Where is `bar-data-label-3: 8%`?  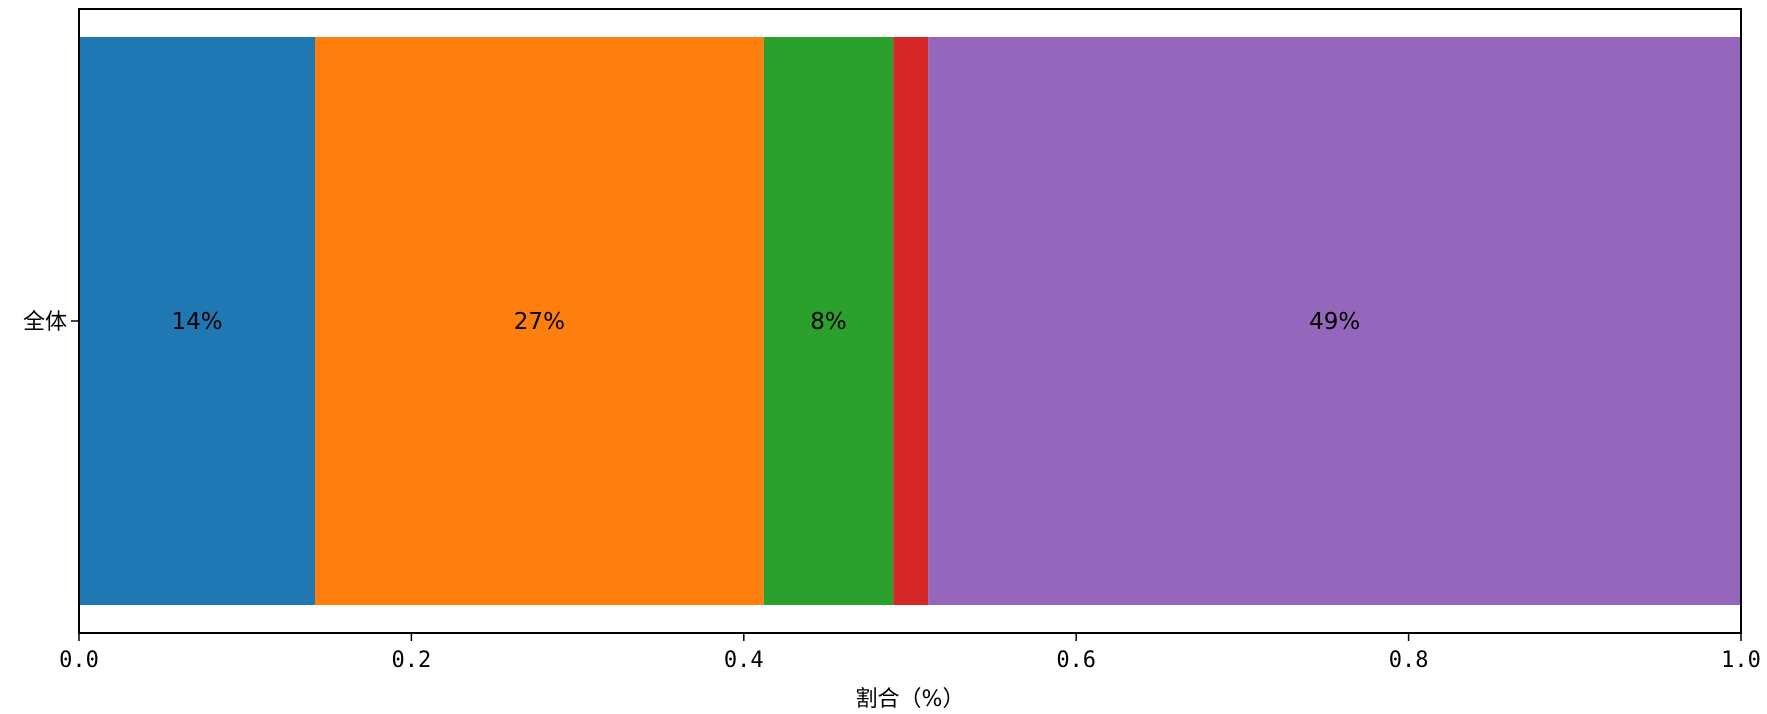 bar-data-label-3: 8% is located at coordinates (828, 322).